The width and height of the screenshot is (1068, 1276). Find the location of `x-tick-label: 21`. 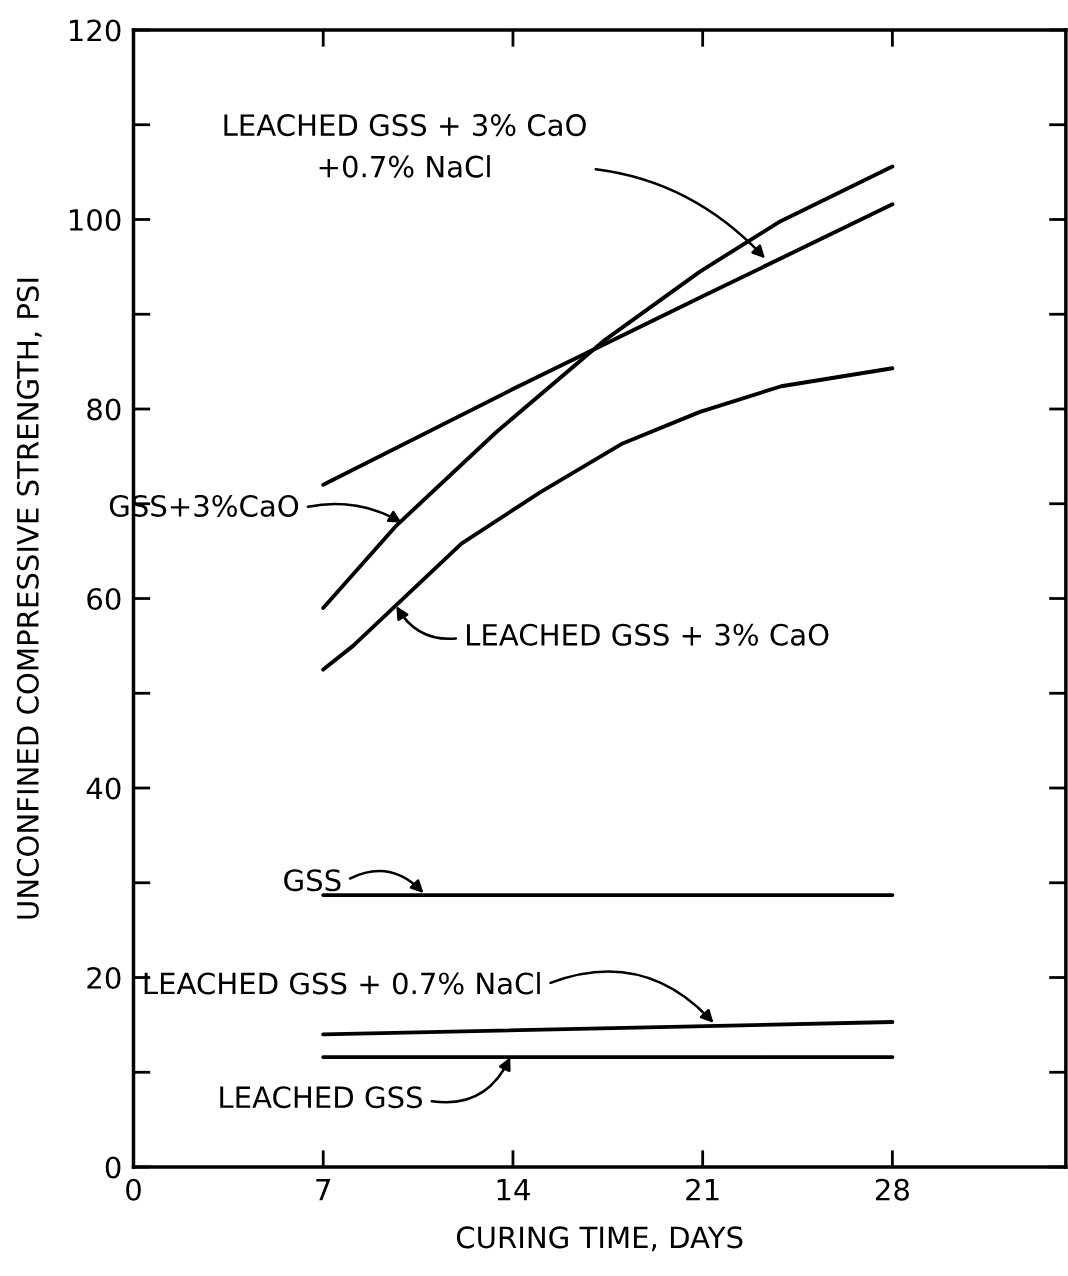

x-tick-label: 21 is located at coordinates (702, 1189).